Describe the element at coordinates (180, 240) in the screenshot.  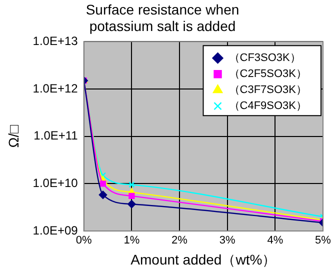
I see `x-tick-label: 2%` at that location.